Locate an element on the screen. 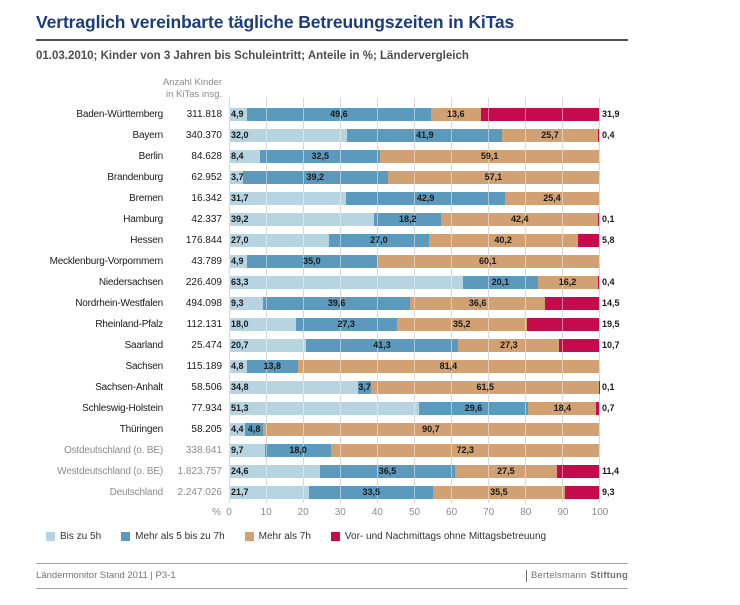 The width and height of the screenshot is (740, 605). axis-tick-50: 50 is located at coordinates (414, 512).